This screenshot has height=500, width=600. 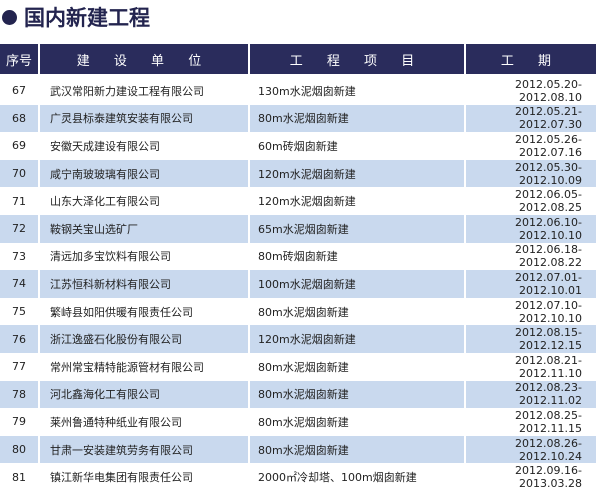 What do you see at coordinates (144, 339) in the screenshot?
I see `row-company: 浙江逸盛石化股份有限公司` at bounding box center [144, 339].